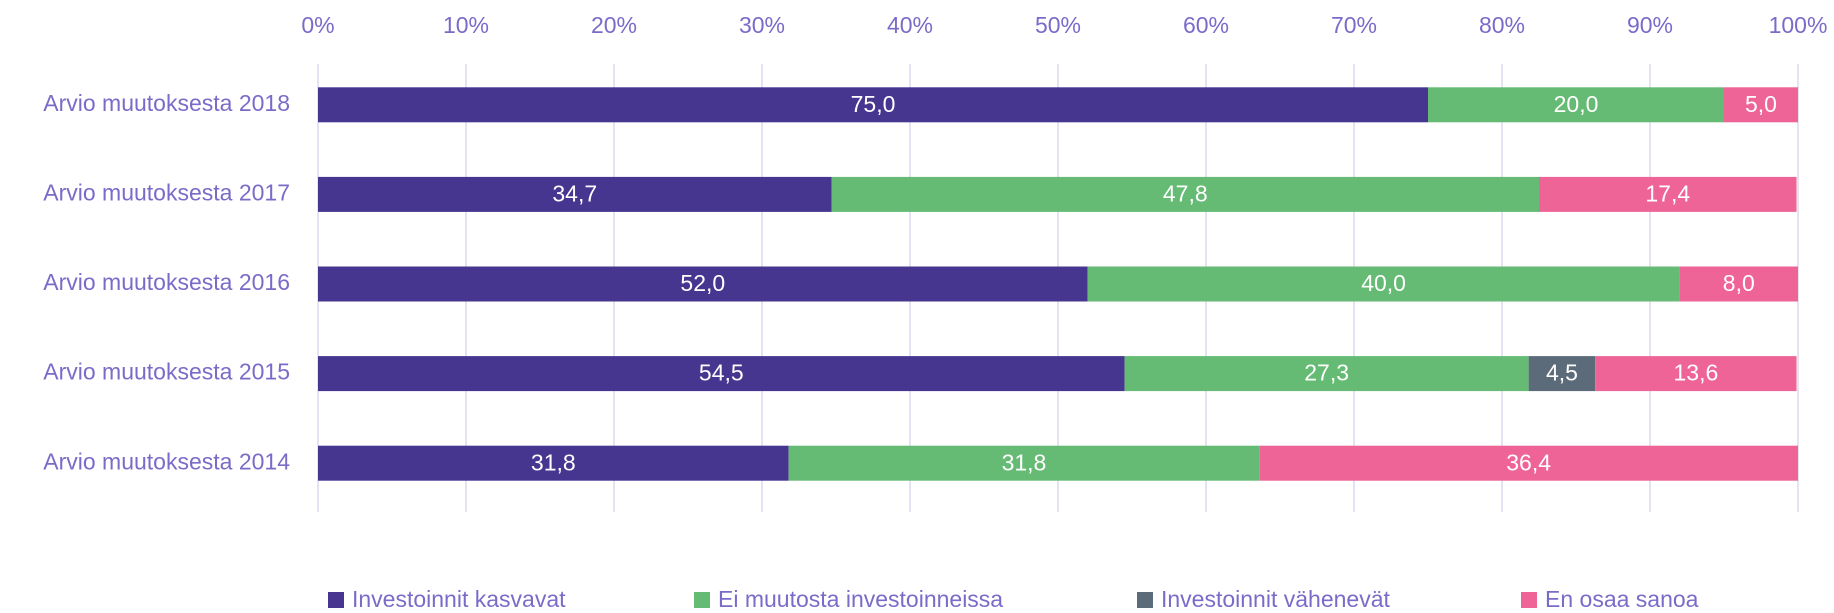 The height and width of the screenshot is (613, 1834). I want to click on data-label: 20,0, so click(1576, 104).